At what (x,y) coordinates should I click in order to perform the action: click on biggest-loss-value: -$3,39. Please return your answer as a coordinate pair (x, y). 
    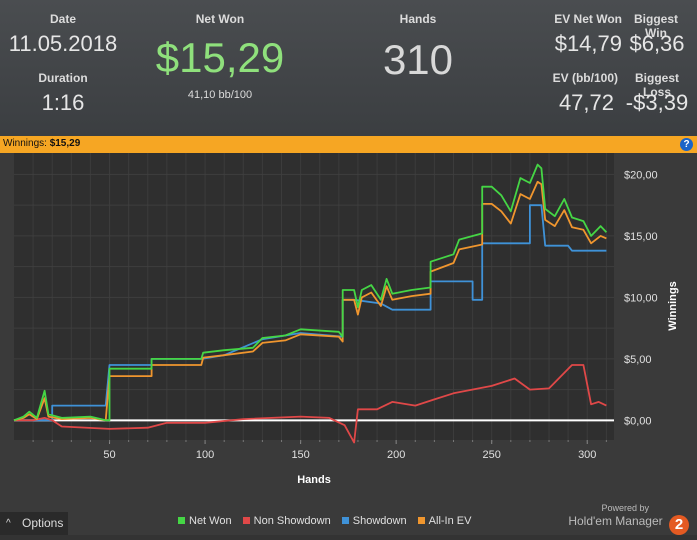
    Looking at the image, I should click on (657, 102).